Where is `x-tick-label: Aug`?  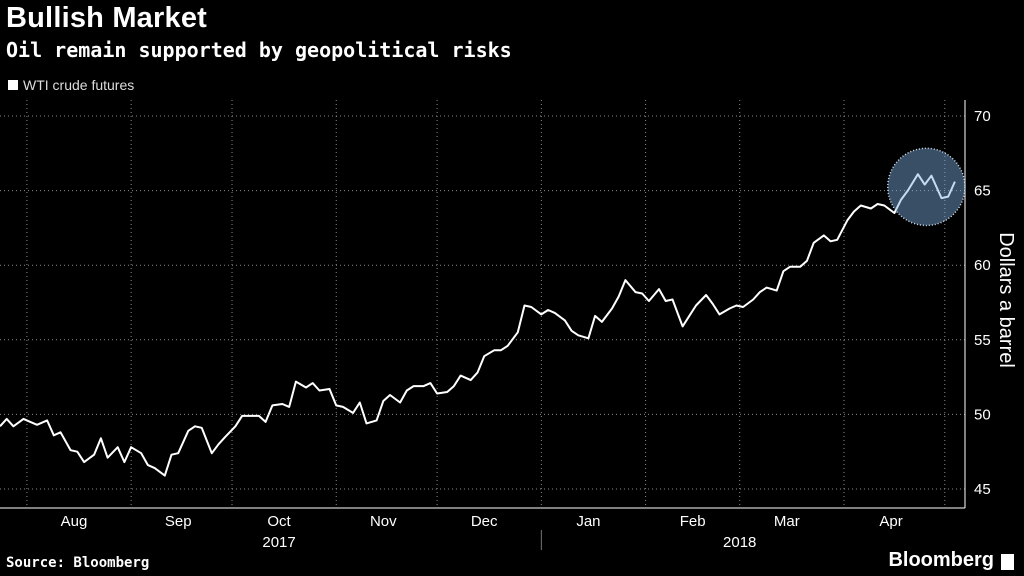 x-tick-label: Aug is located at coordinates (74, 521).